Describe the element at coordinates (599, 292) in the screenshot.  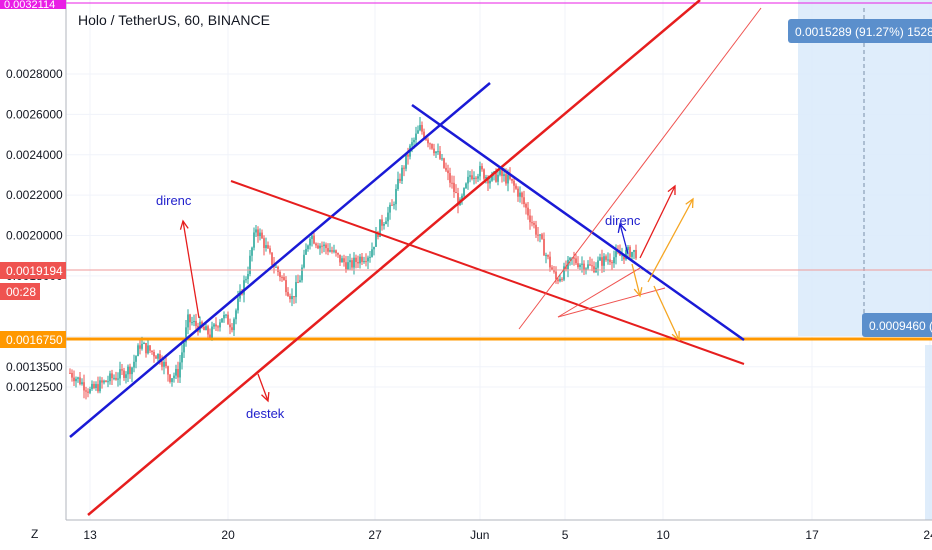
I see `thin-red-wedge-b` at that location.